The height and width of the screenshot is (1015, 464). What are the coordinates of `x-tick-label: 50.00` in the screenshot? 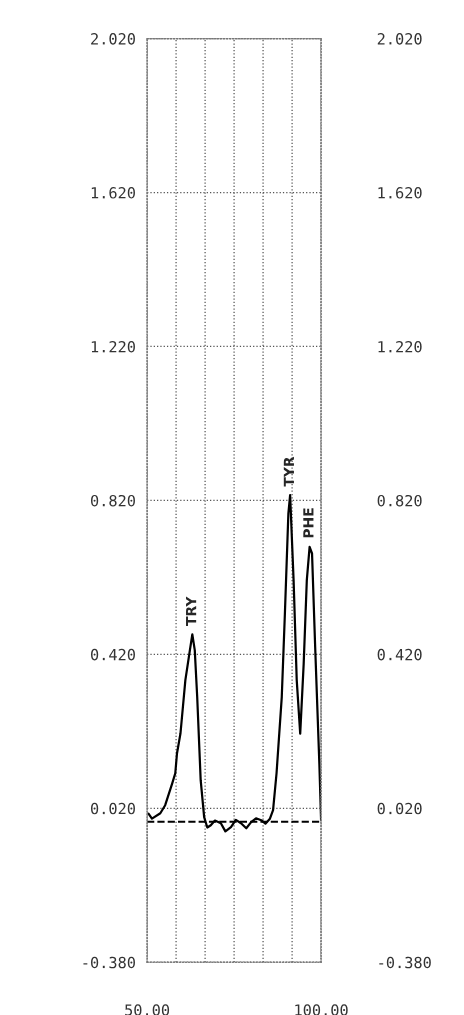 It's located at (147, 1009).